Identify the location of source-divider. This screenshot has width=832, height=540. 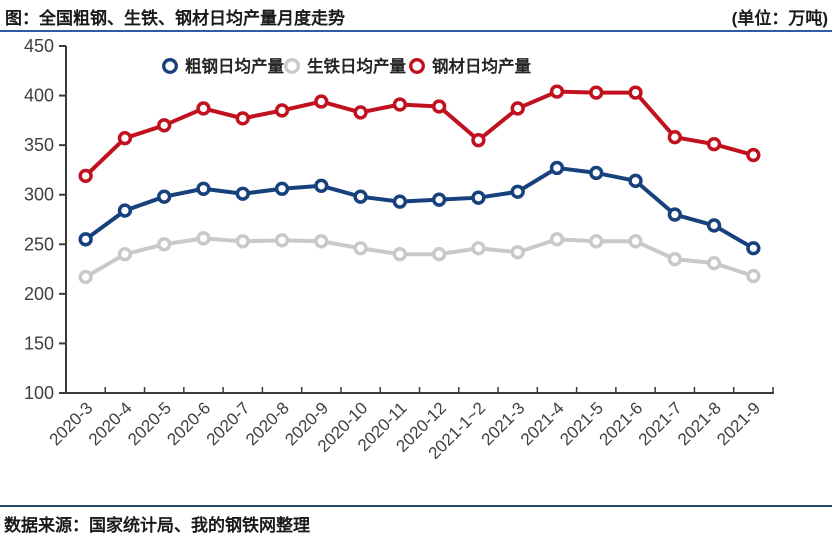
(416, 506).